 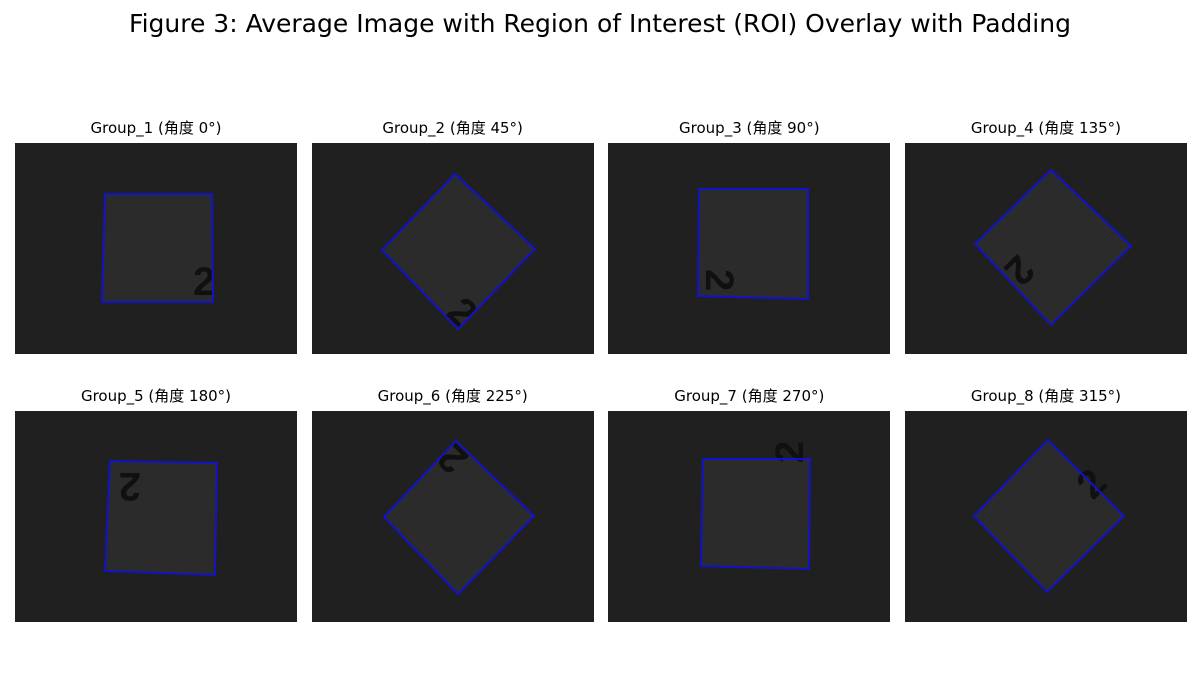 I want to click on panel-group-4: Group_4 (角度 135°) 2, so click(x=1045, y=234).